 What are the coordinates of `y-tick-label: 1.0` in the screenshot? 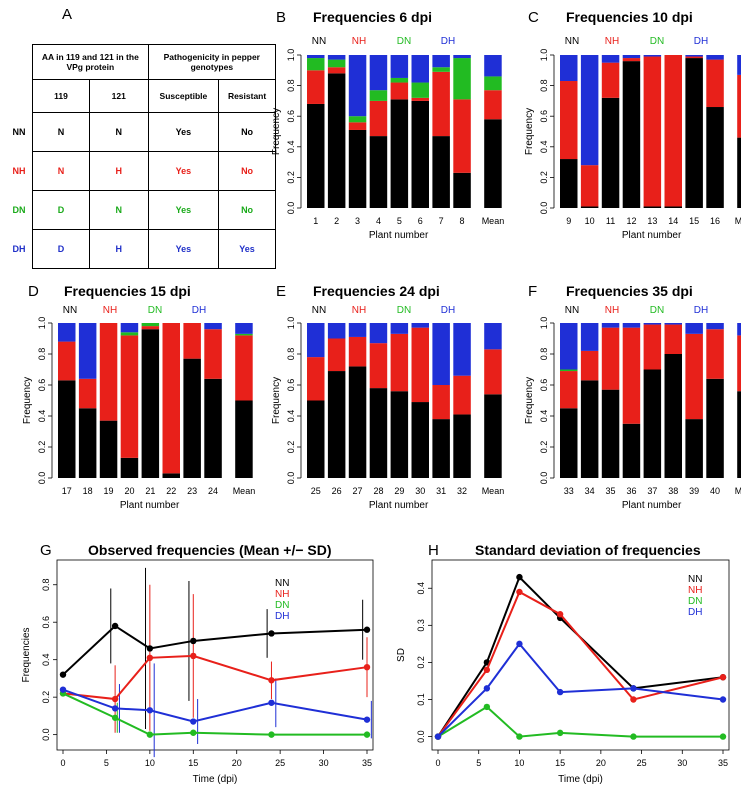 It's located at (544, 55).